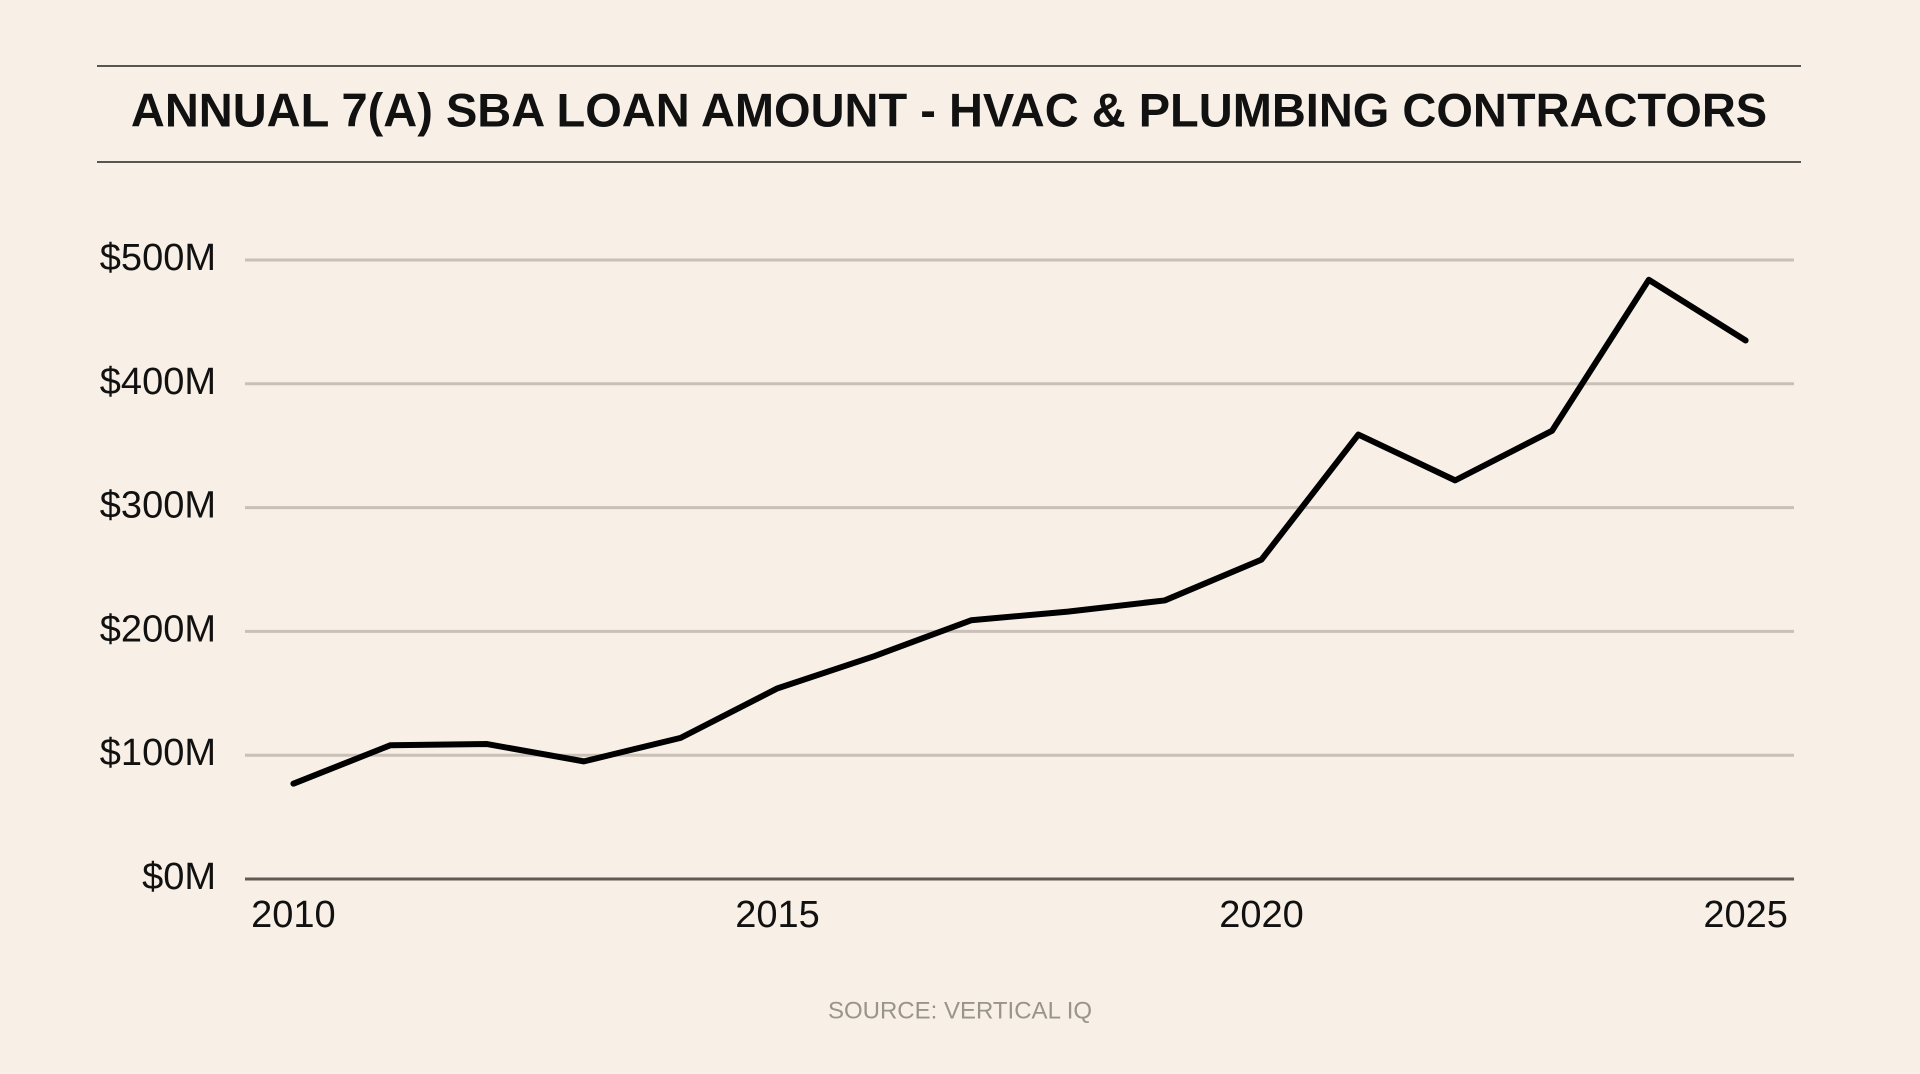  What do you see at coordinates (960, 1010) in the screenshot?
I see `source: SOURCE: VERTICAL IQ` at bounding box center [960, 1010].